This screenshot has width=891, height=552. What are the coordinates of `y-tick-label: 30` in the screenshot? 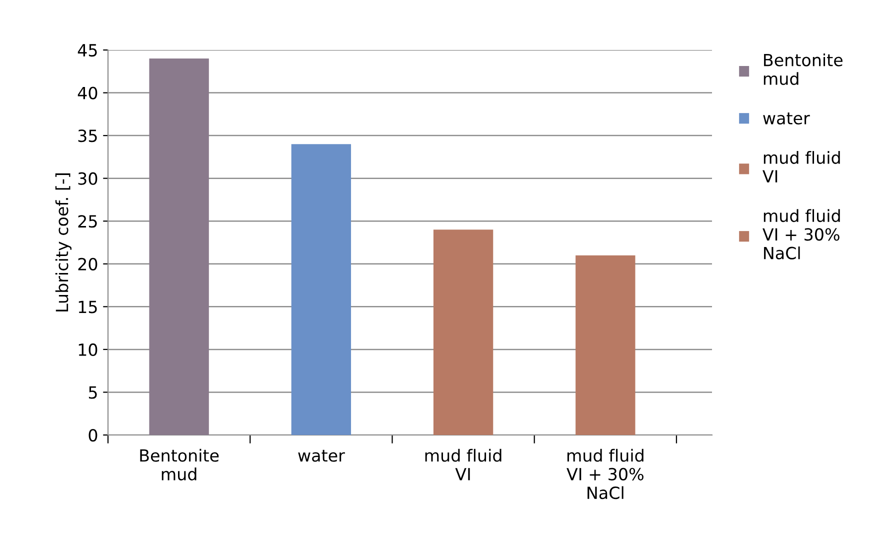 It's located at (88, 178).